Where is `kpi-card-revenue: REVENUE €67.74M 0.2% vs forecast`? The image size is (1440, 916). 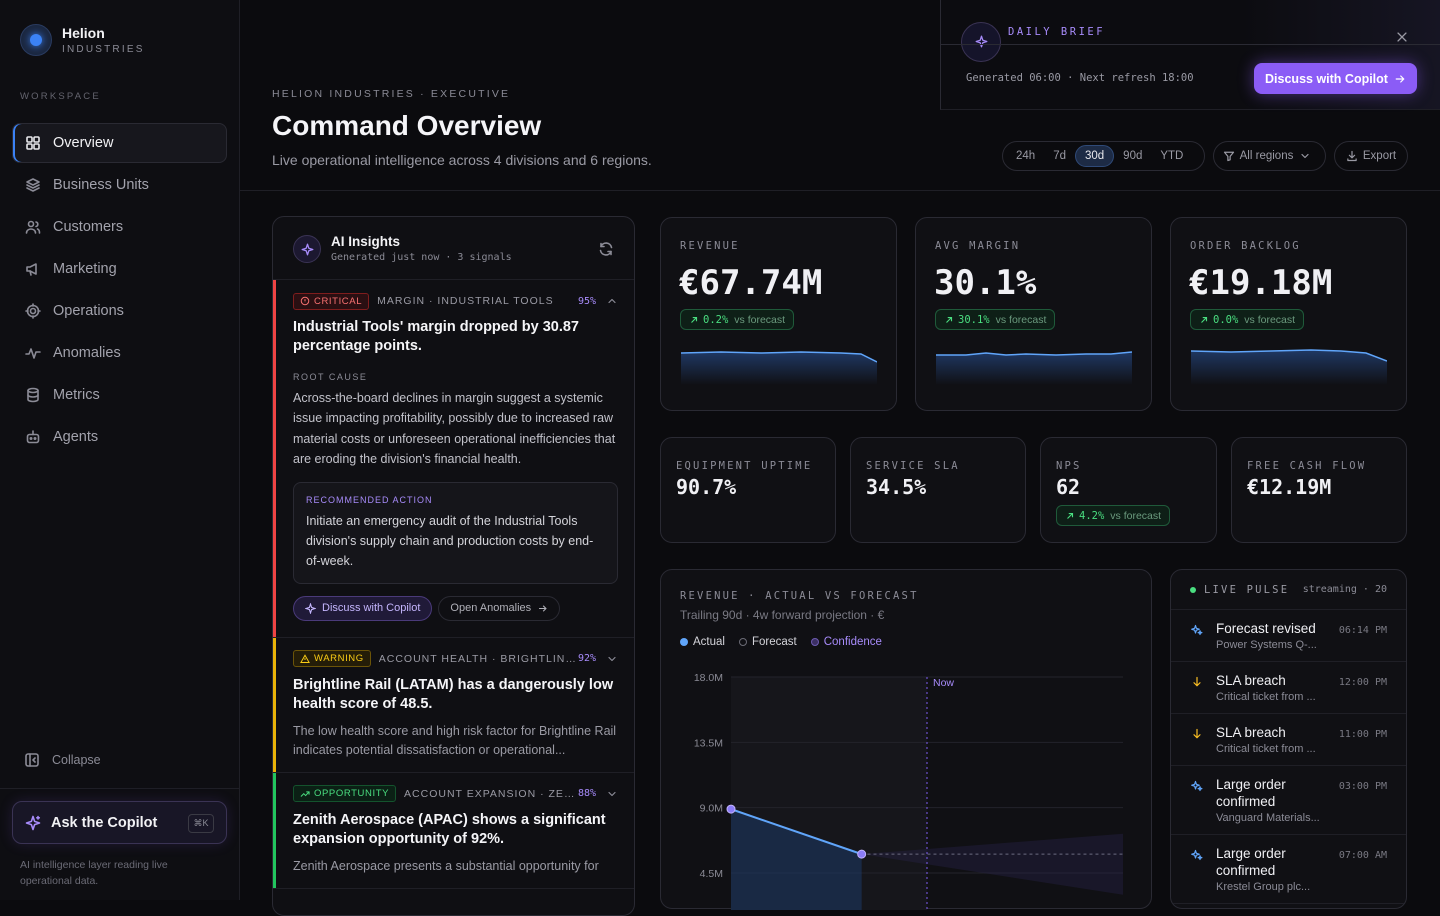
kpi-card-revenue: REVENUE €67.74M 0.2% vs forecast is located at coordinates (778, 314).